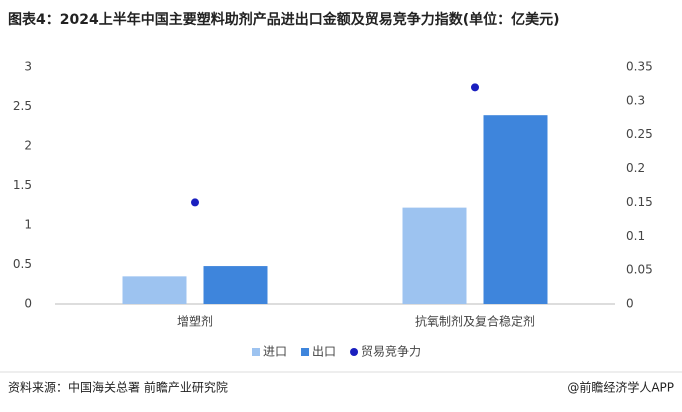  I want to click on y2-tick-label: 0.05, so click(639, 270).